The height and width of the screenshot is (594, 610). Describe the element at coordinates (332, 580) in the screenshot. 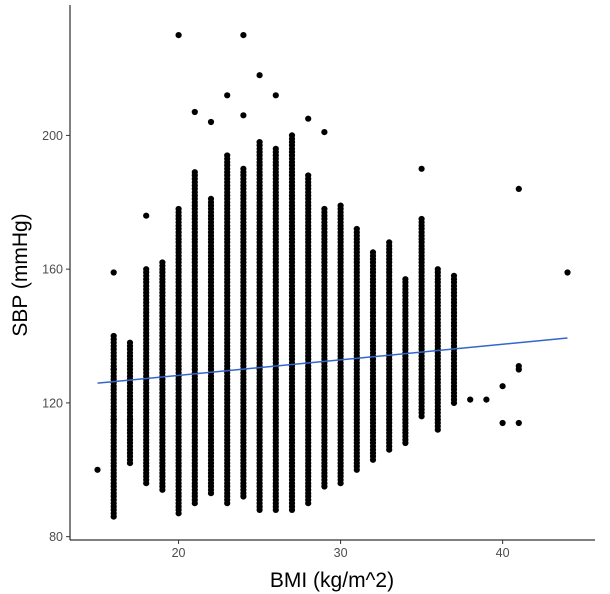

I see `x-axis-title: BMI (kg/m^2)` at that location.